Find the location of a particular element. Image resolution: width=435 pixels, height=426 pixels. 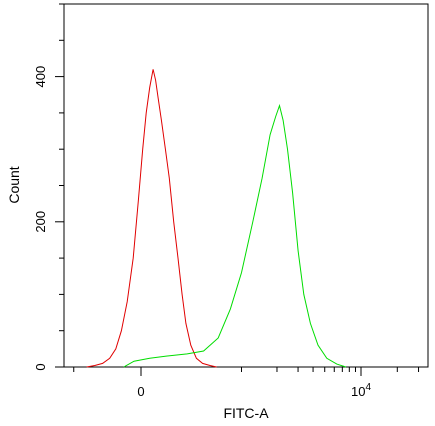

y-axis-label: Count is located at coordinates (14, 184).